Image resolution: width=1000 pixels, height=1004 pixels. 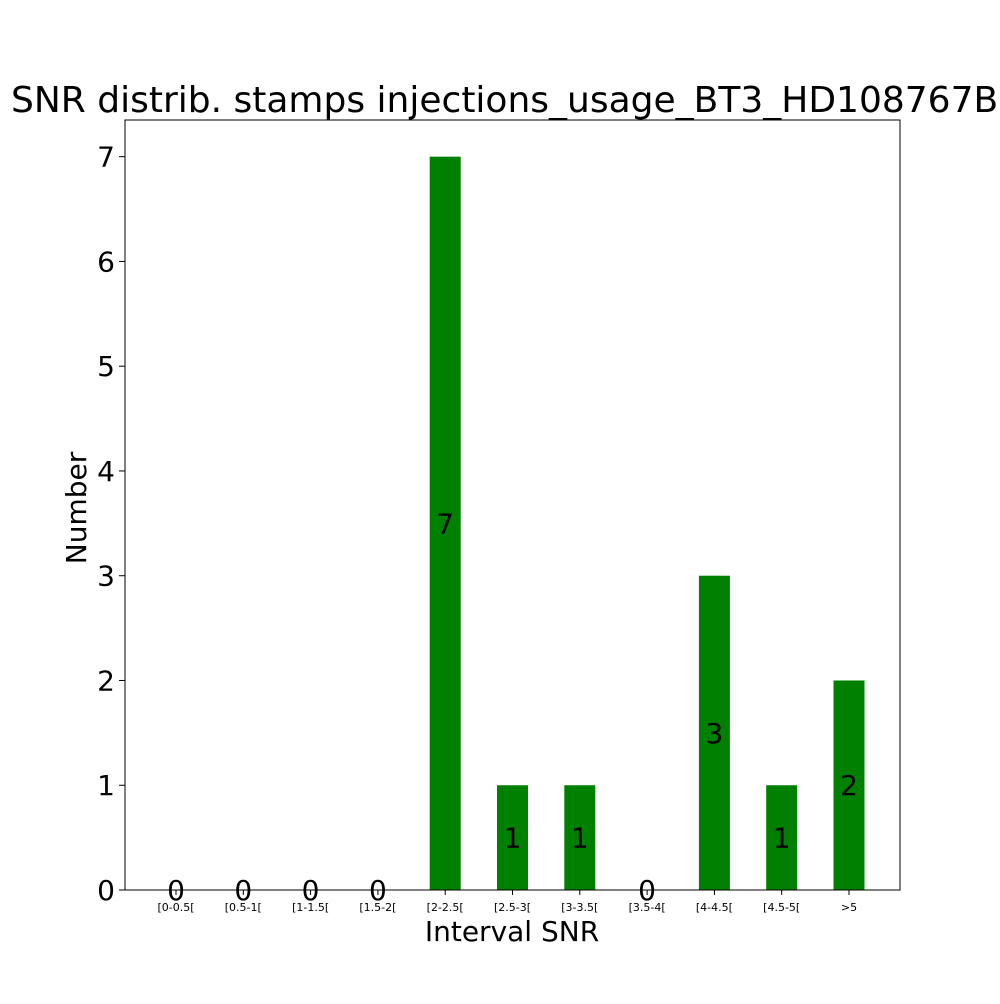 I want to click on data-label: 3, so click(x=714, y=733).